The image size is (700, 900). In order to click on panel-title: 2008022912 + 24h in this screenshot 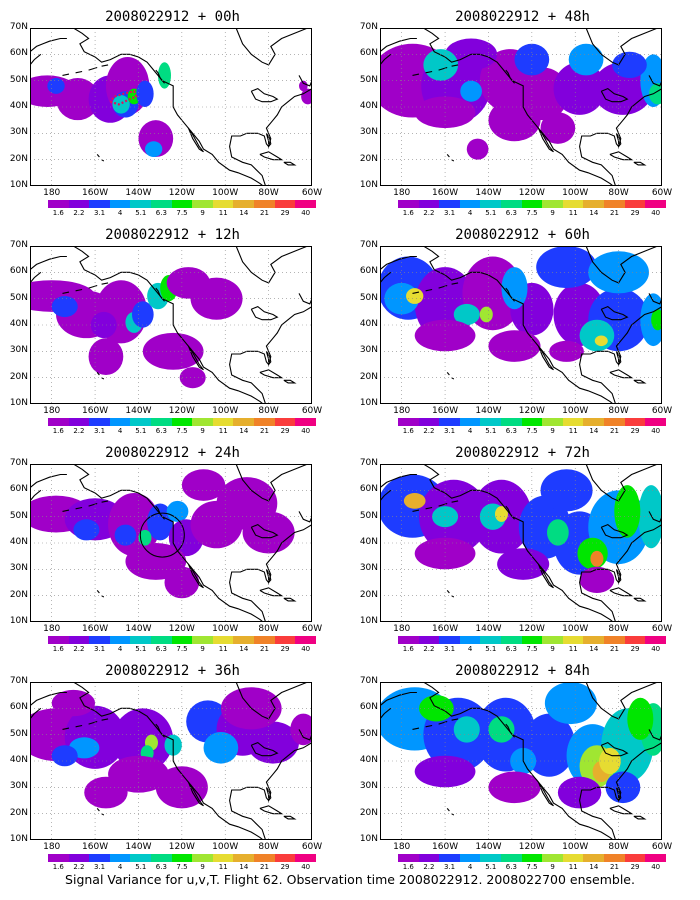, I will do `click(172, 453)`.